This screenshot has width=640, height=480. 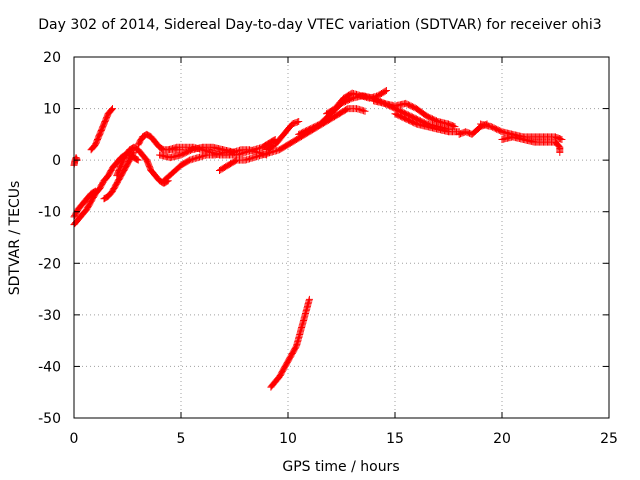 What do you see at coordinates (502, 439) in the screenshot?
I see `x-tick-label: 20` at bounding box center [502, 439].